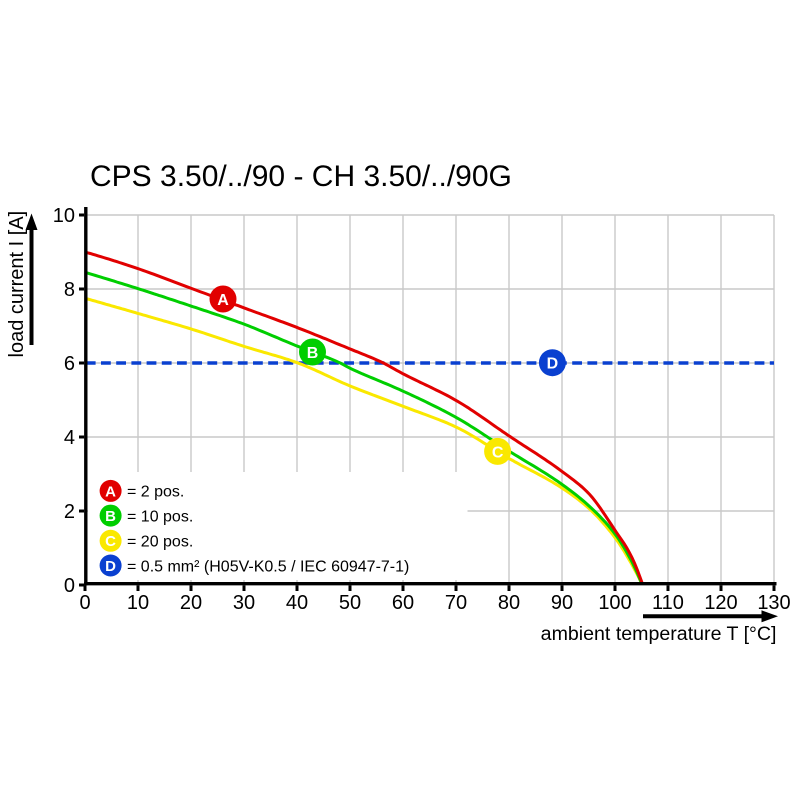 The height and width of the screenshot is (800, 800). I want to click on svg-text: 50, so click(350, 603).